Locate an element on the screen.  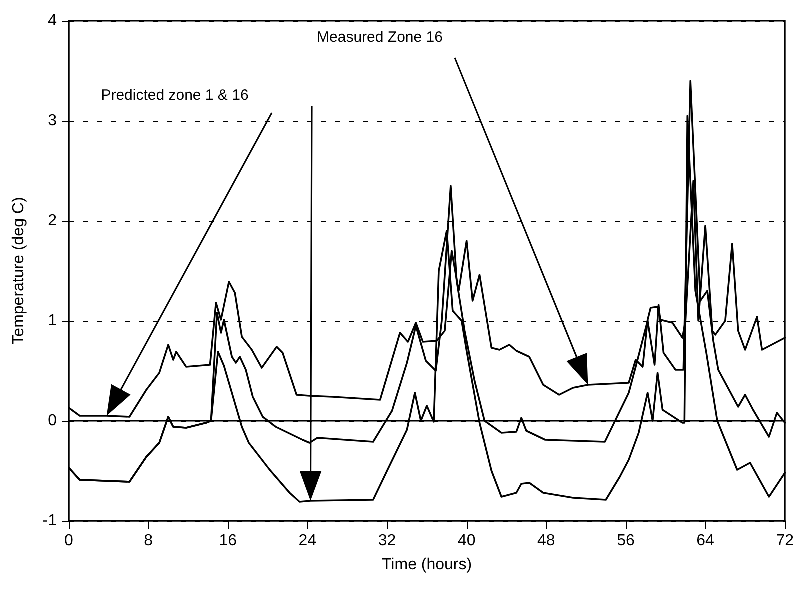
y-tick-label: 4 is located at coordinates (53, 21).